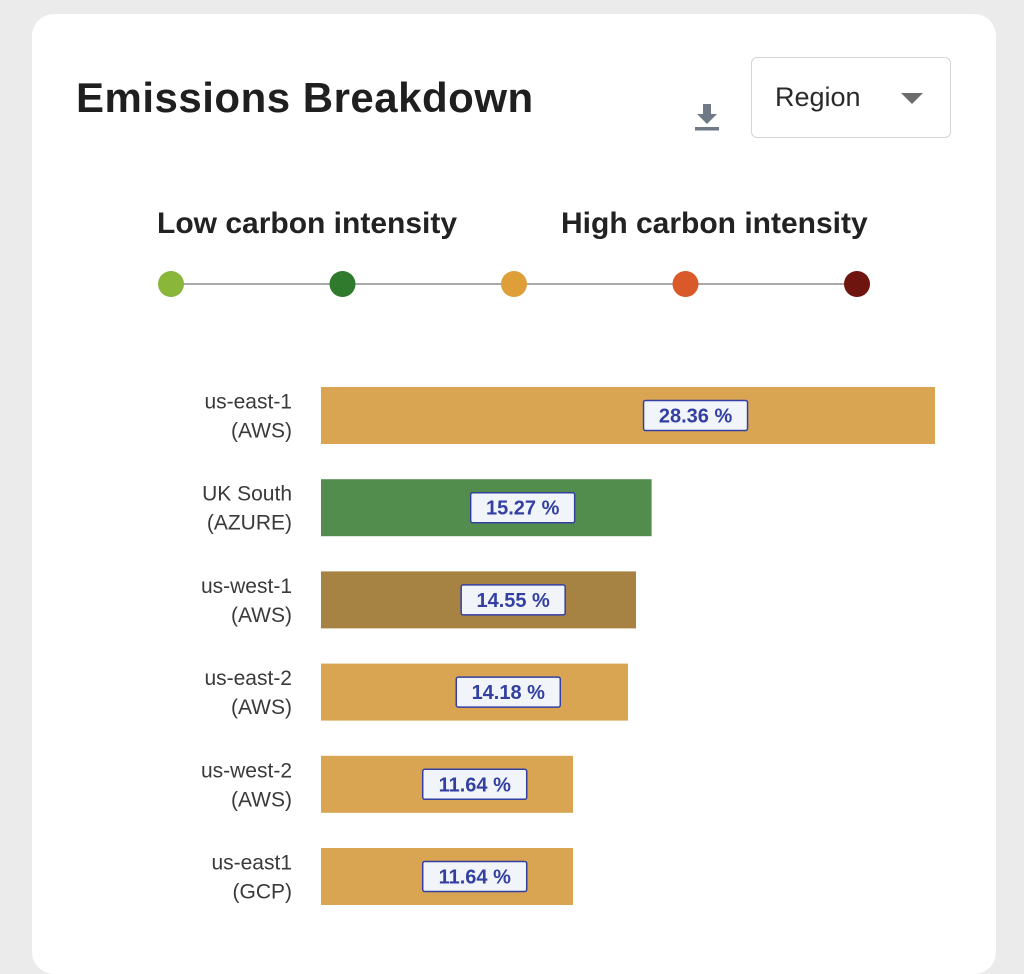 This screenshot has width=1024, height=974. I want to click on download-button, so click(707, 118).